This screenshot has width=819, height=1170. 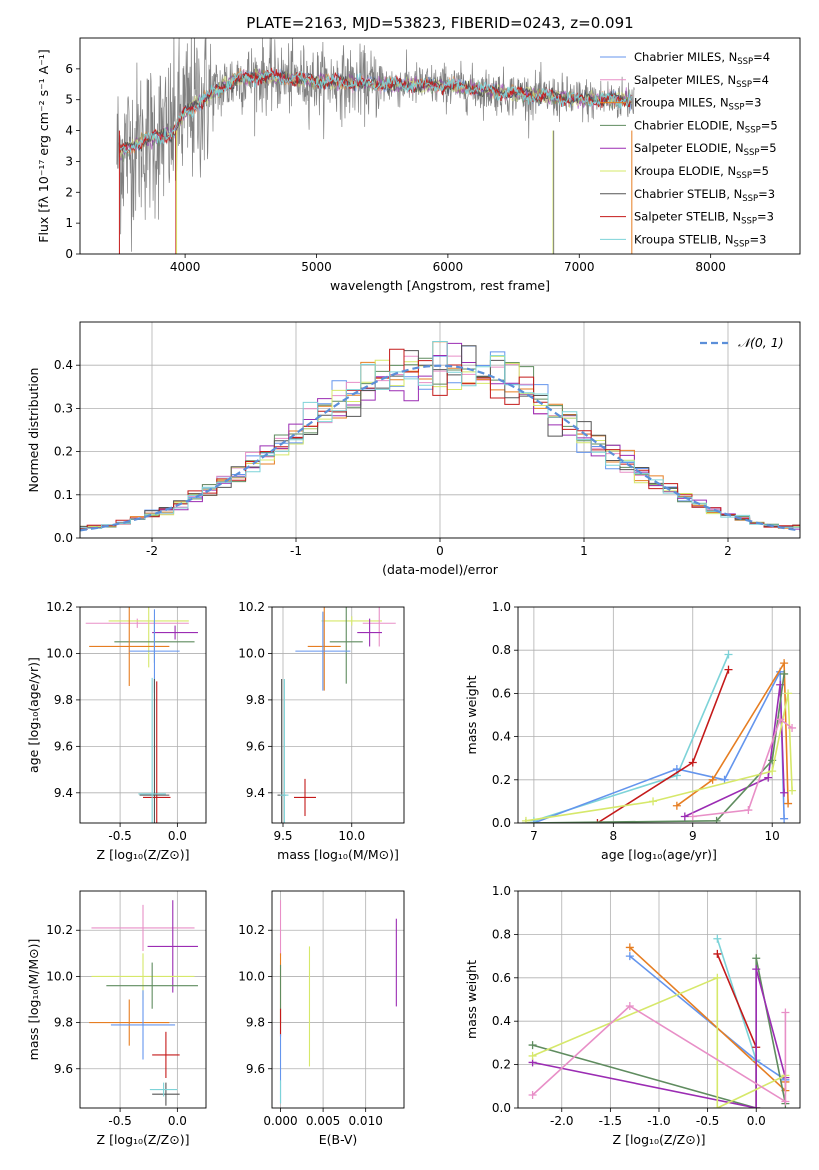 What do you see at coordinates (610, 1121) in the screenshot?
I see `x-tick-label: -1.5` at bounding box center [610, 1121].